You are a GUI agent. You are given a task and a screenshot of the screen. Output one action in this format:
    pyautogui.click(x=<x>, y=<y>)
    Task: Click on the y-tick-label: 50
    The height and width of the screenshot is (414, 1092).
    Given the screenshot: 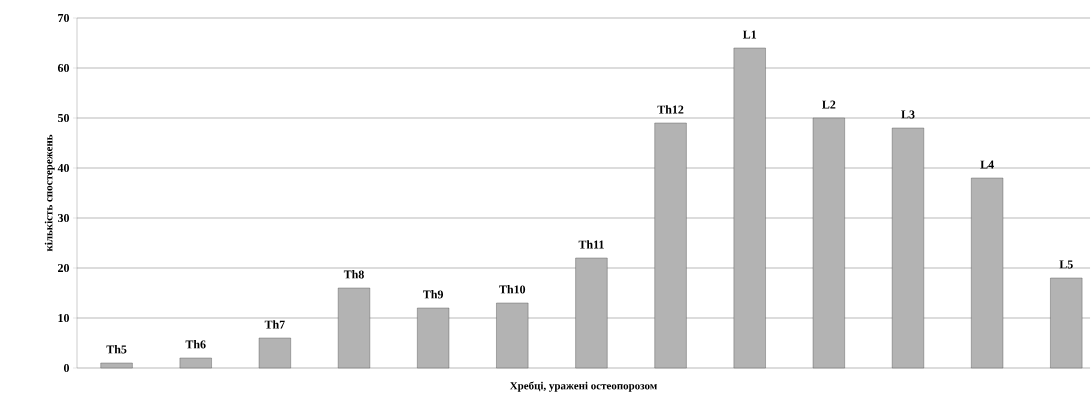 What is the action you would take?
    pyautogui.click(x=64, y=118)
    